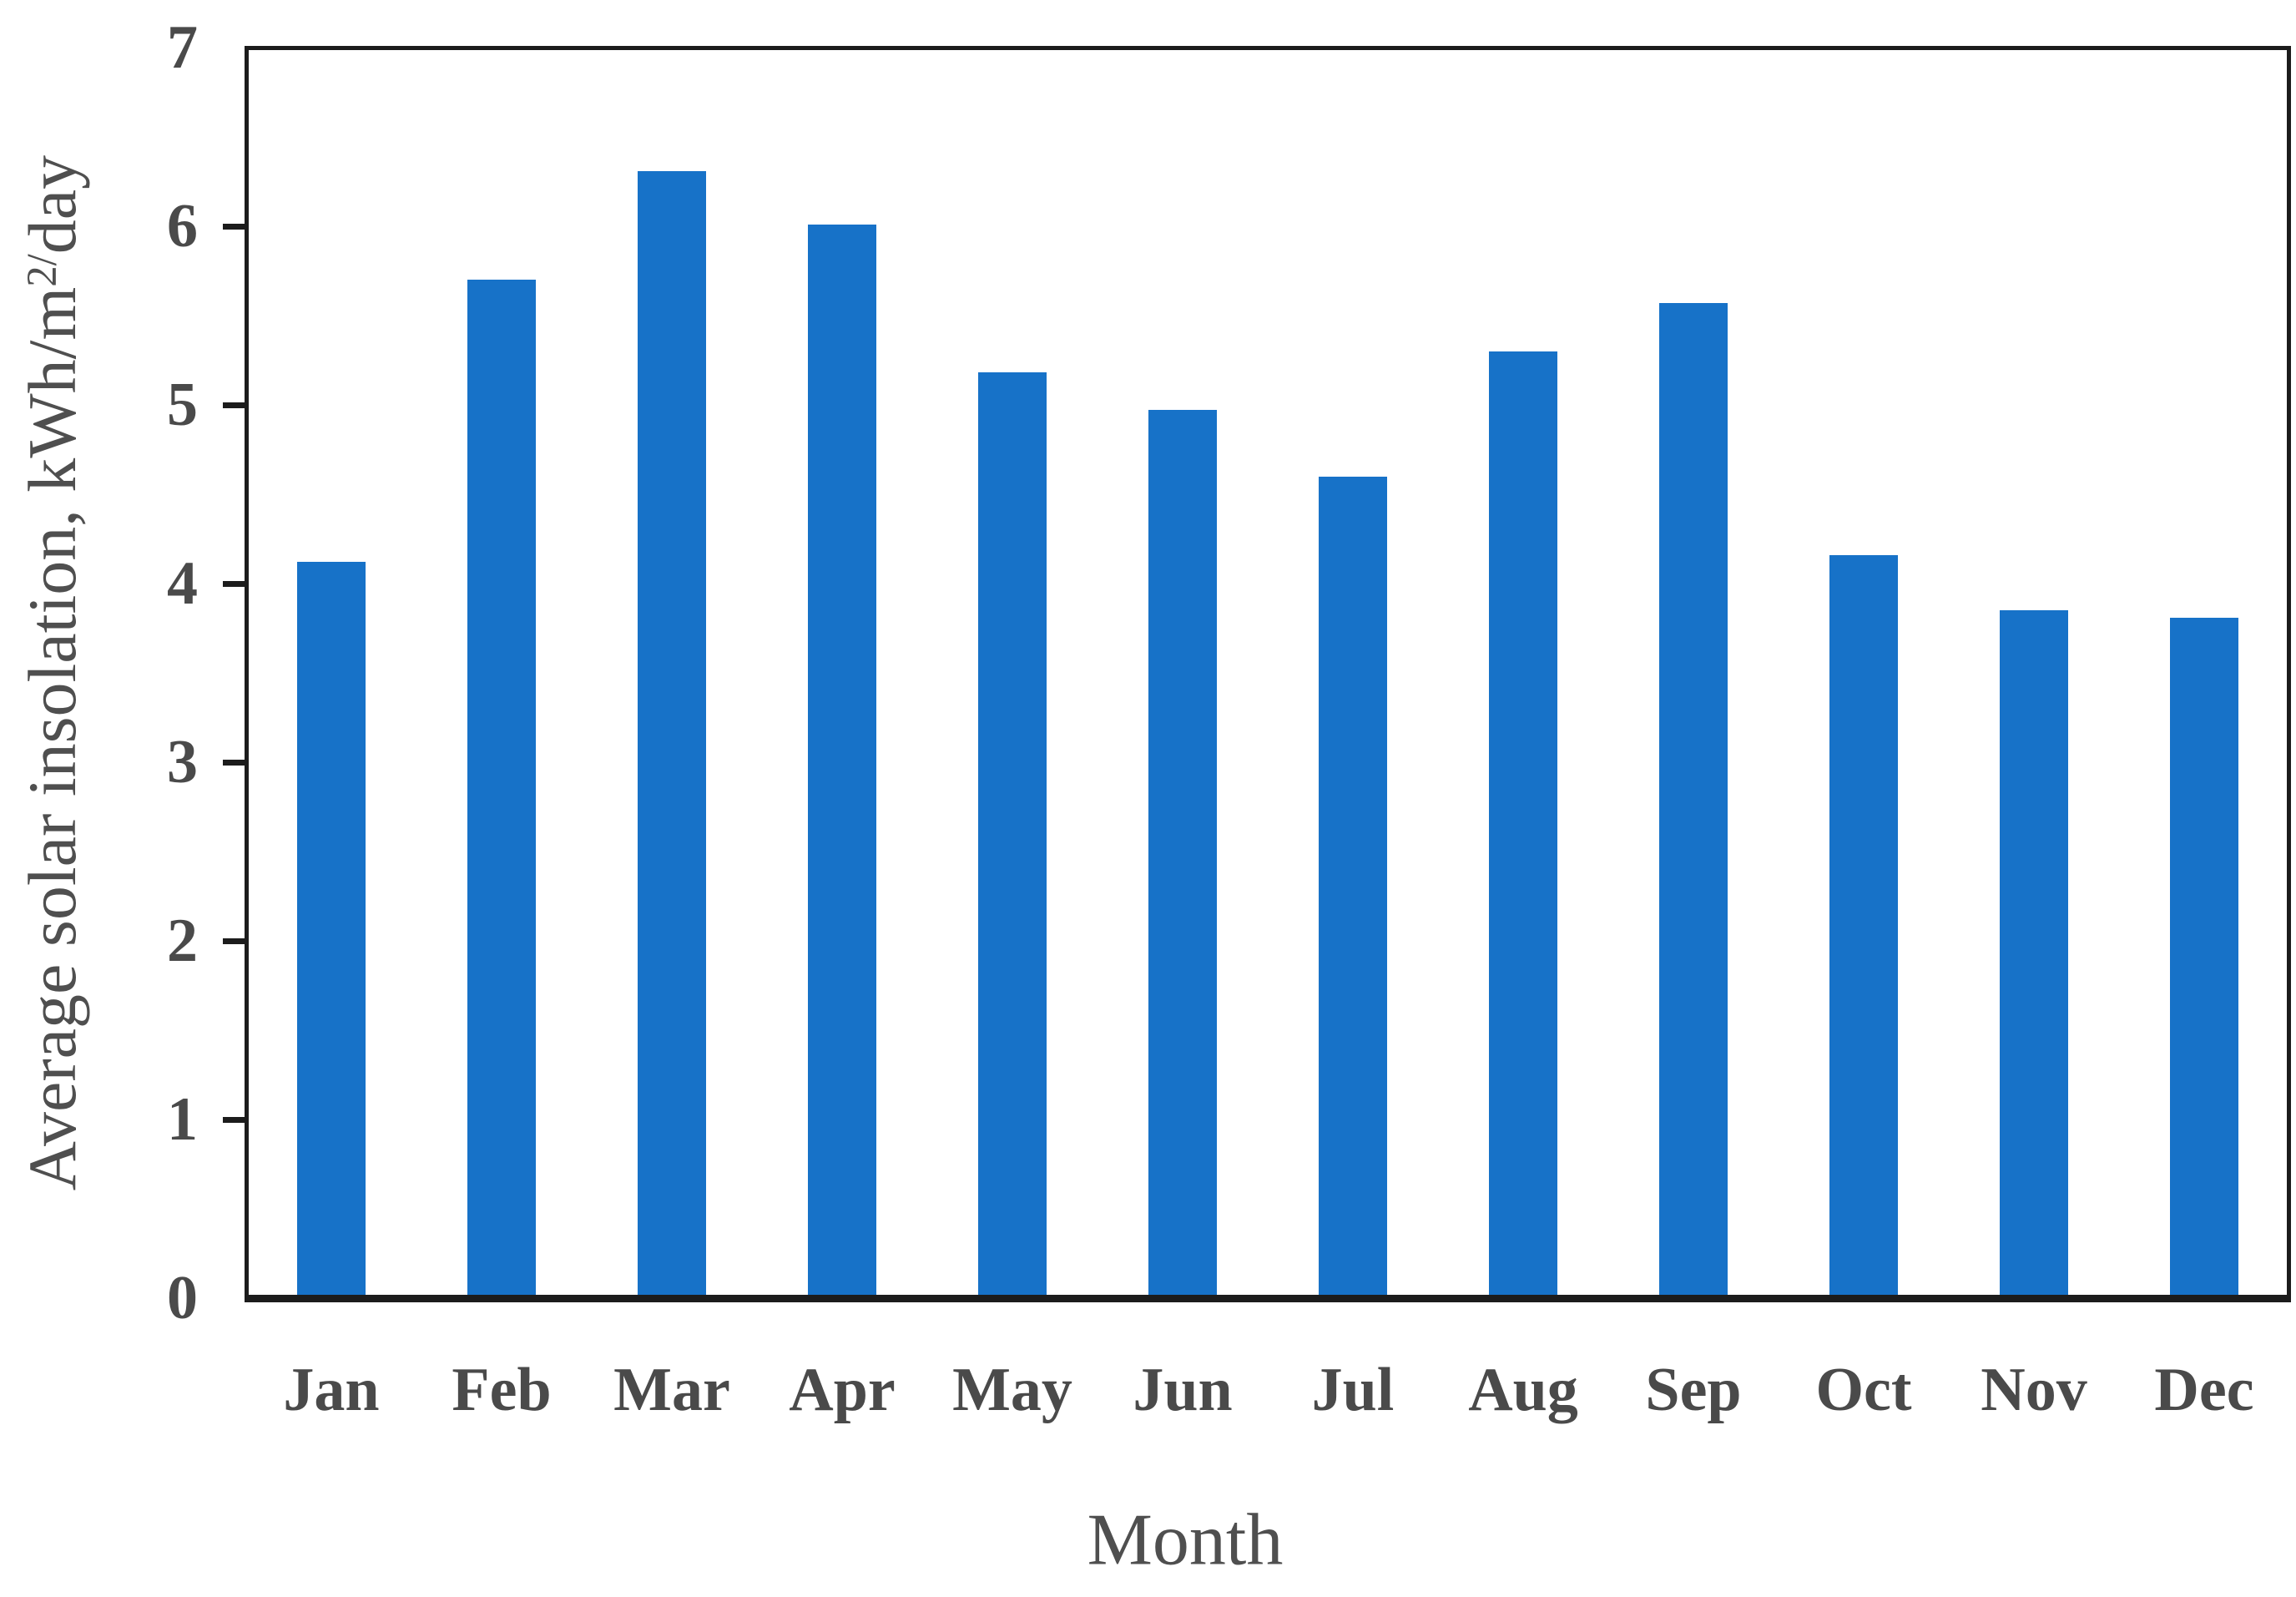 The width and height of the screenshot is (2296, 1597). I want to click on x-axis-label-sep: Sep, so click(1693, 1390).